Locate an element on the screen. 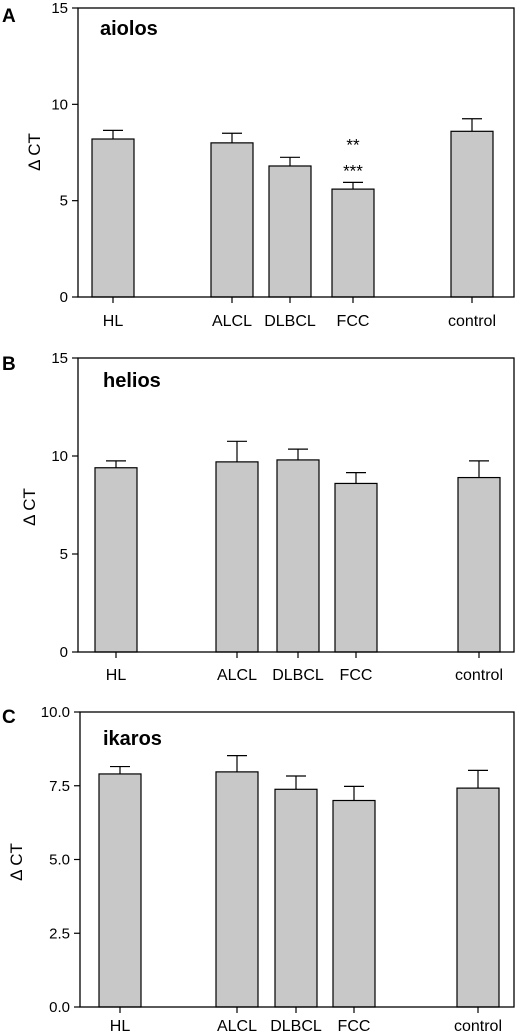 The width and height of the screenshot is (520, 1033). panel-title: aiolos is located at coordinates (129, 29).